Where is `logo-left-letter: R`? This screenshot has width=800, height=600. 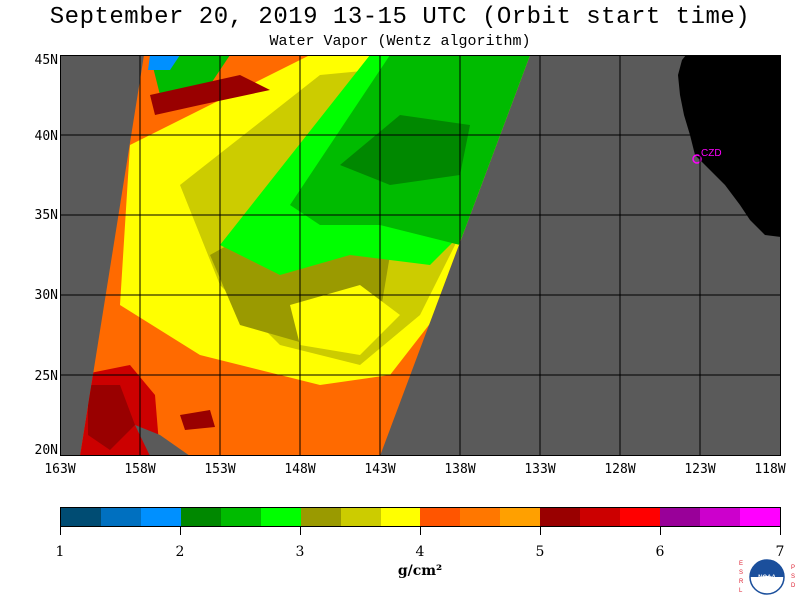
logo-left-letter: R is located at coordinates (741, 582).